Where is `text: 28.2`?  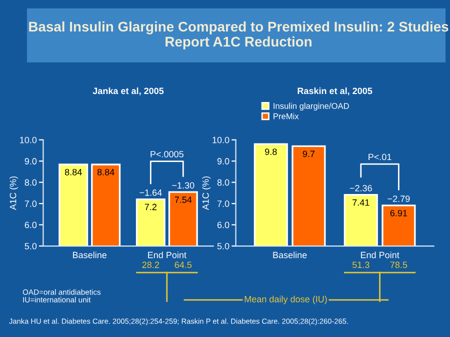
text: 28.2 is located at coordinates (151, 265).